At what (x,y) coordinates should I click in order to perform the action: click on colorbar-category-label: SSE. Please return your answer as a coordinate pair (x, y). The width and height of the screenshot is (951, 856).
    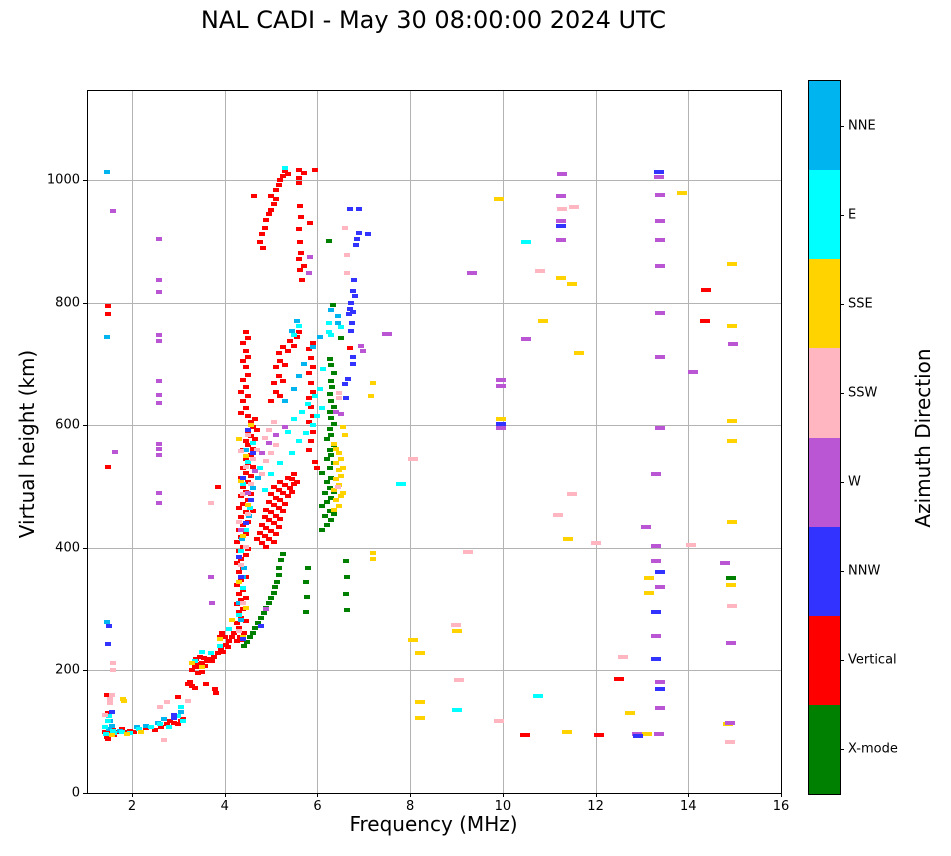
    Looking at the image, I should click on (860, 304).